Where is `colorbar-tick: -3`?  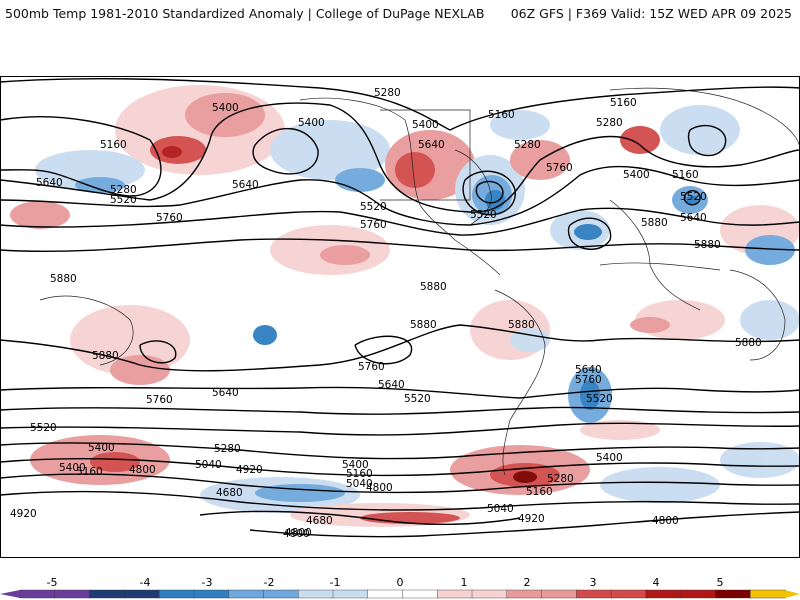
colorbar-tick: -3 is located at coordinates (207, 582).